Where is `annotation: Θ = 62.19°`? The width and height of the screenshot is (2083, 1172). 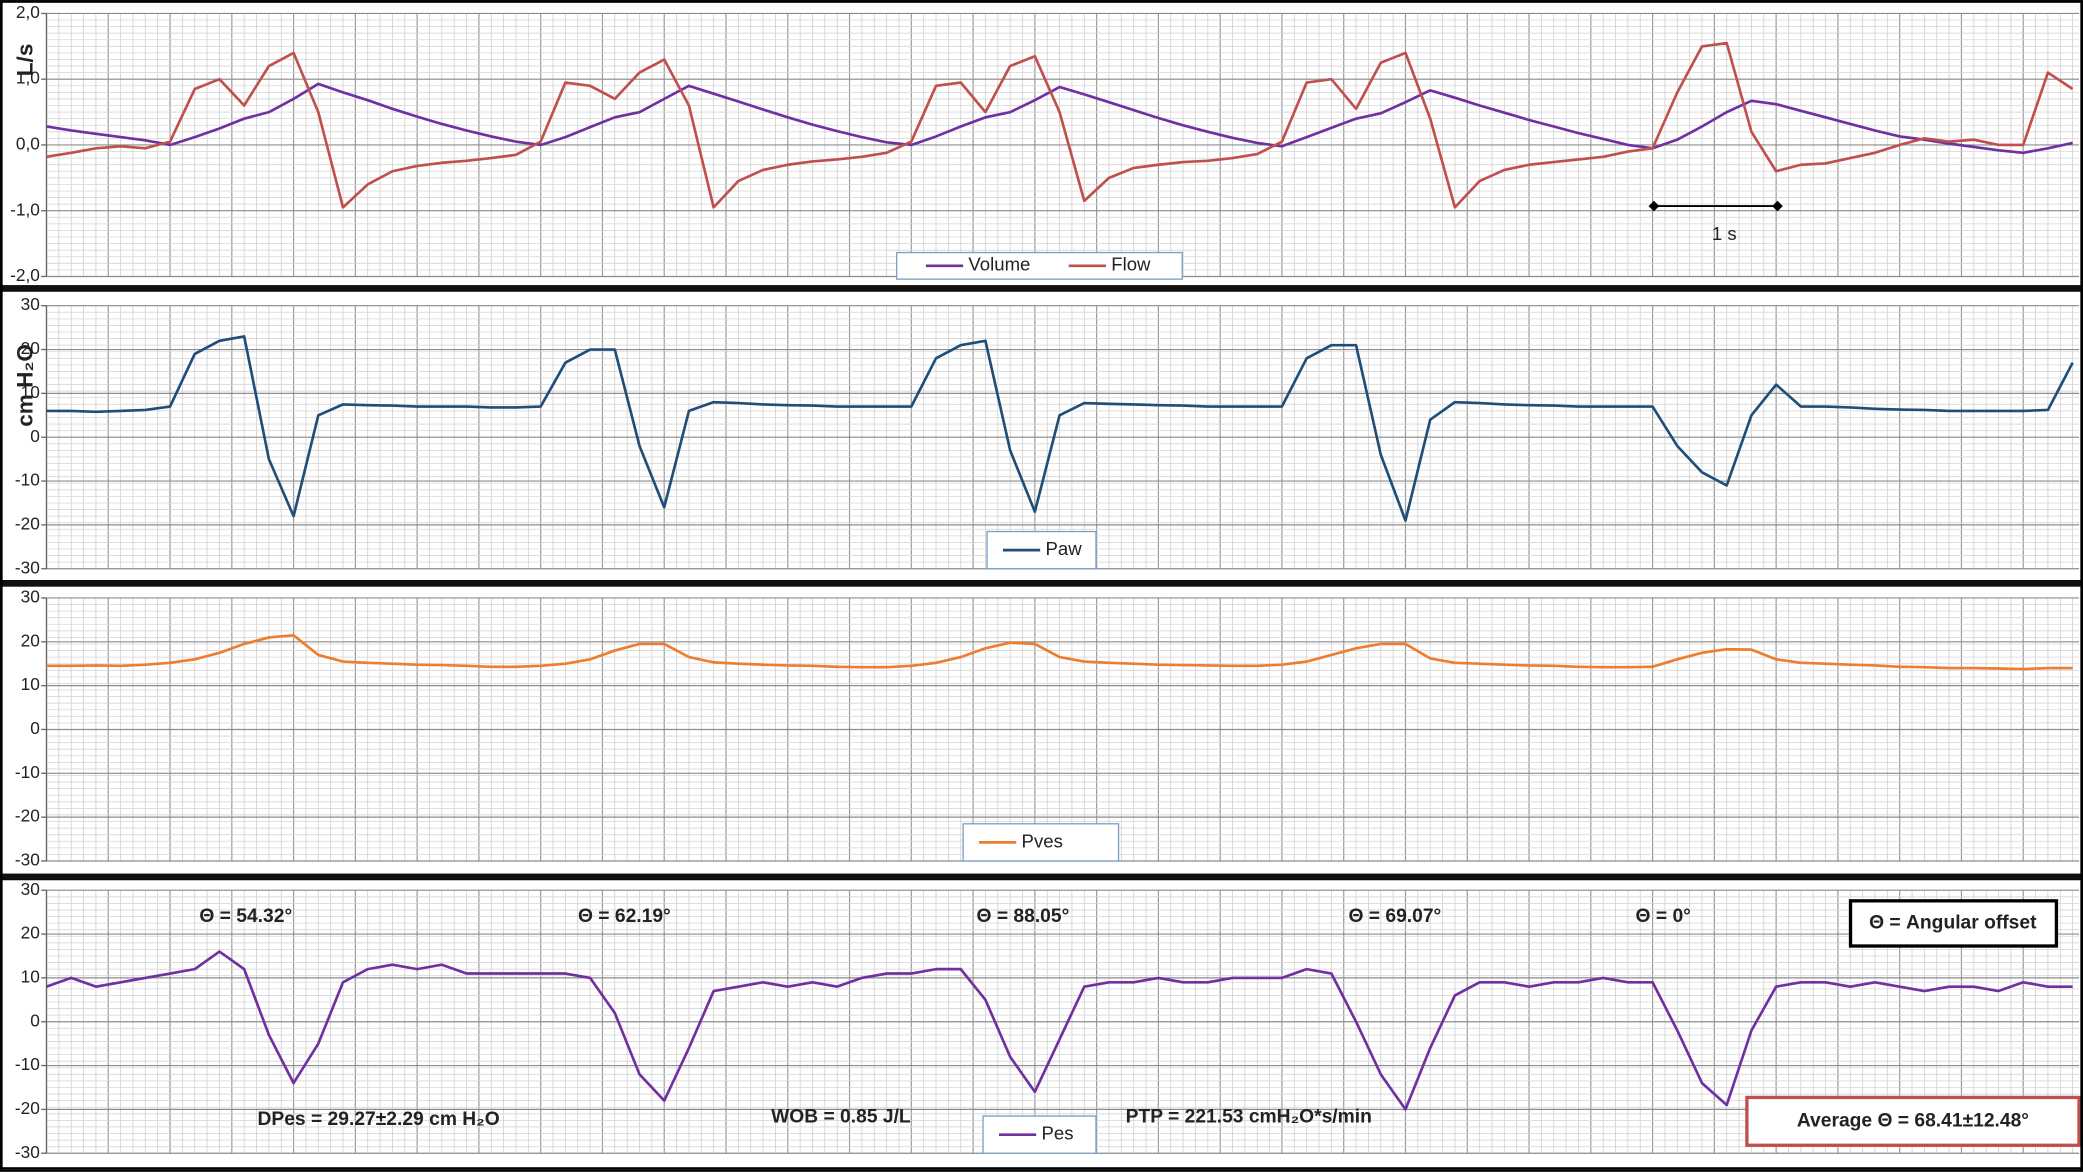 annotation: Θ = 62.19° is located at coordinates (624, 916).